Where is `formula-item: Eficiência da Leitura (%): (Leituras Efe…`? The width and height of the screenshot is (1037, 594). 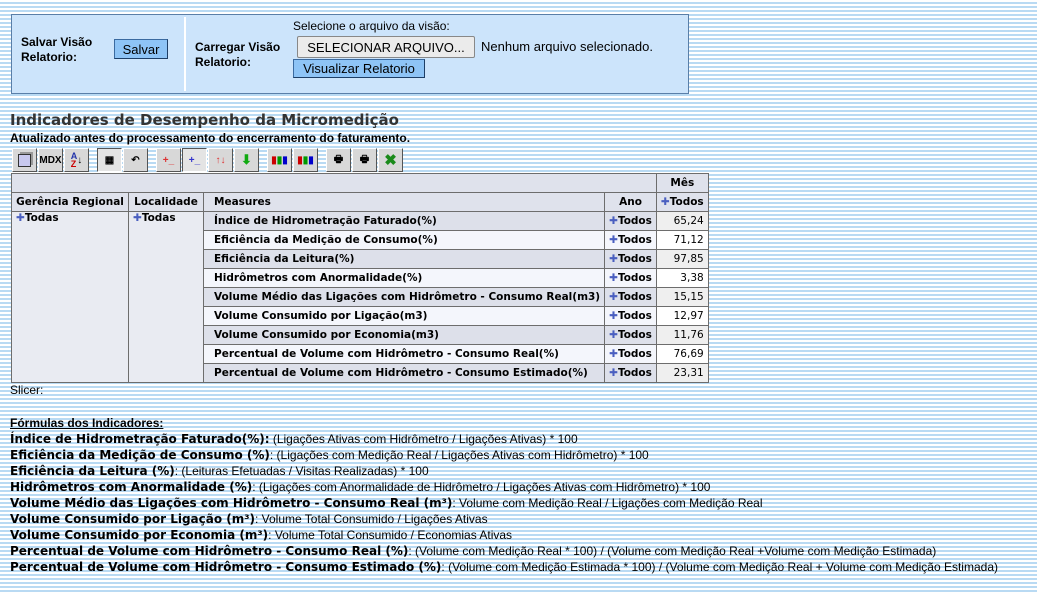 formula-item: Eficiência da Leitura (%): (Leituras Efe… is located at coordinates (504, 471).